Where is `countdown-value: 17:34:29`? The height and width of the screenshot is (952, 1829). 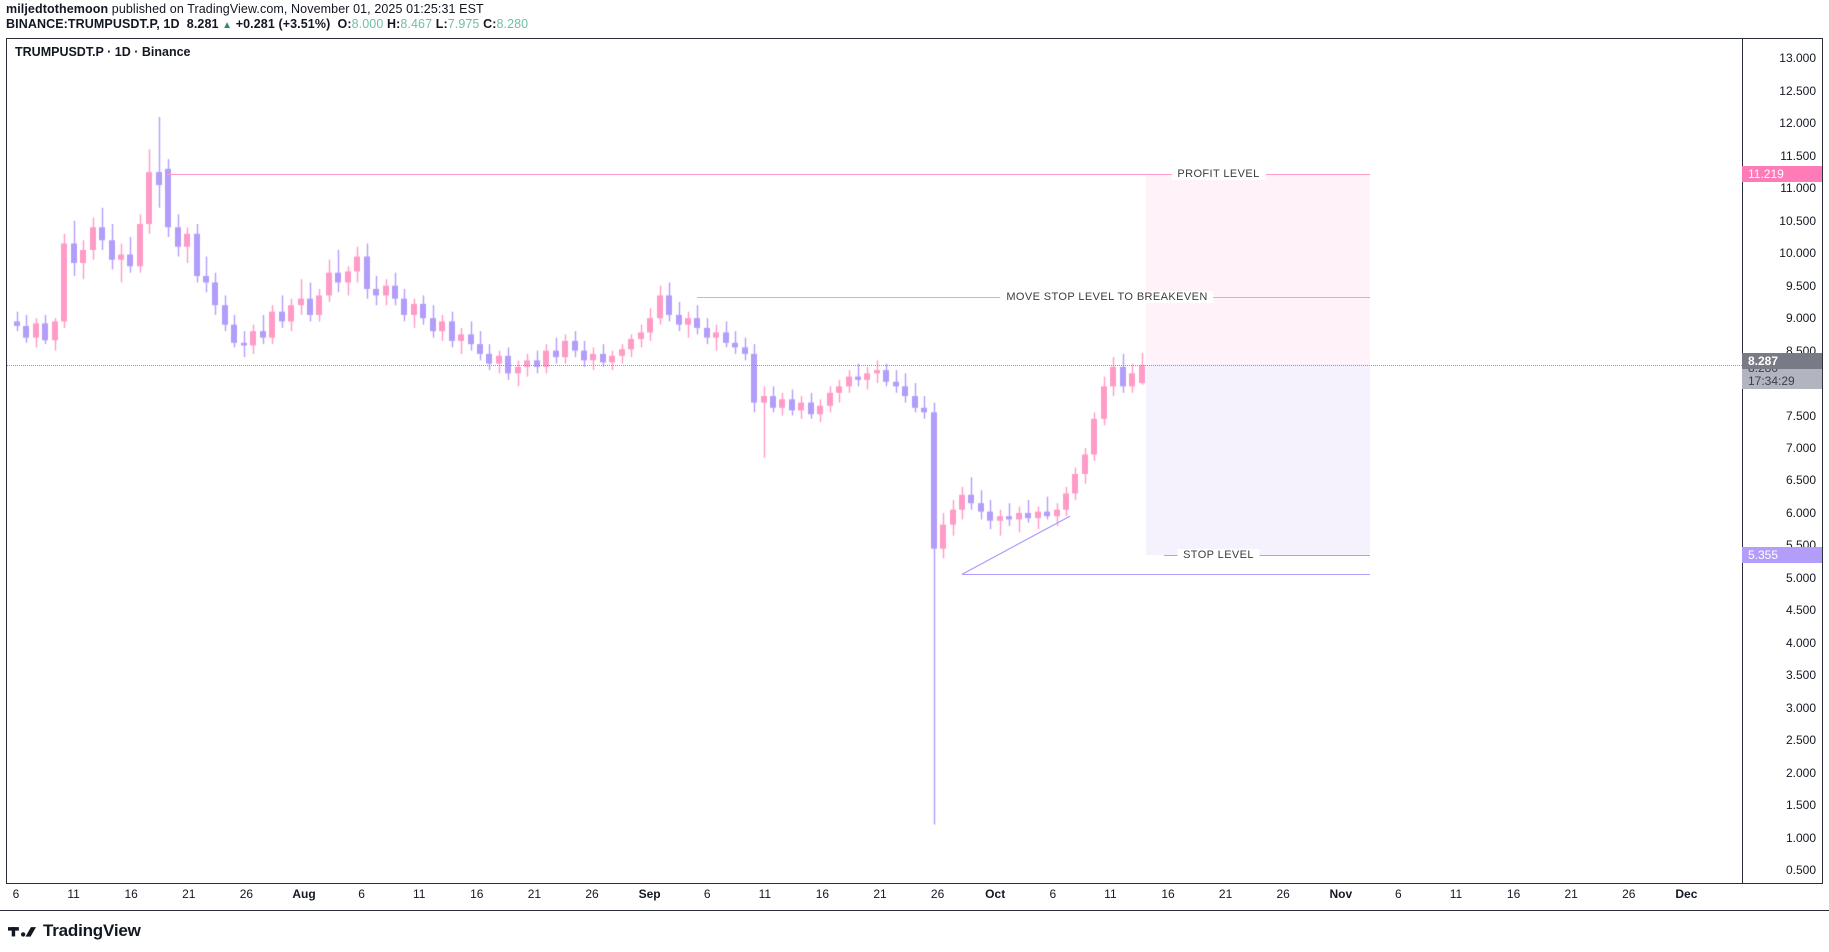 countdown-value: 17:34:29 is located at coordinates (1771, 381).